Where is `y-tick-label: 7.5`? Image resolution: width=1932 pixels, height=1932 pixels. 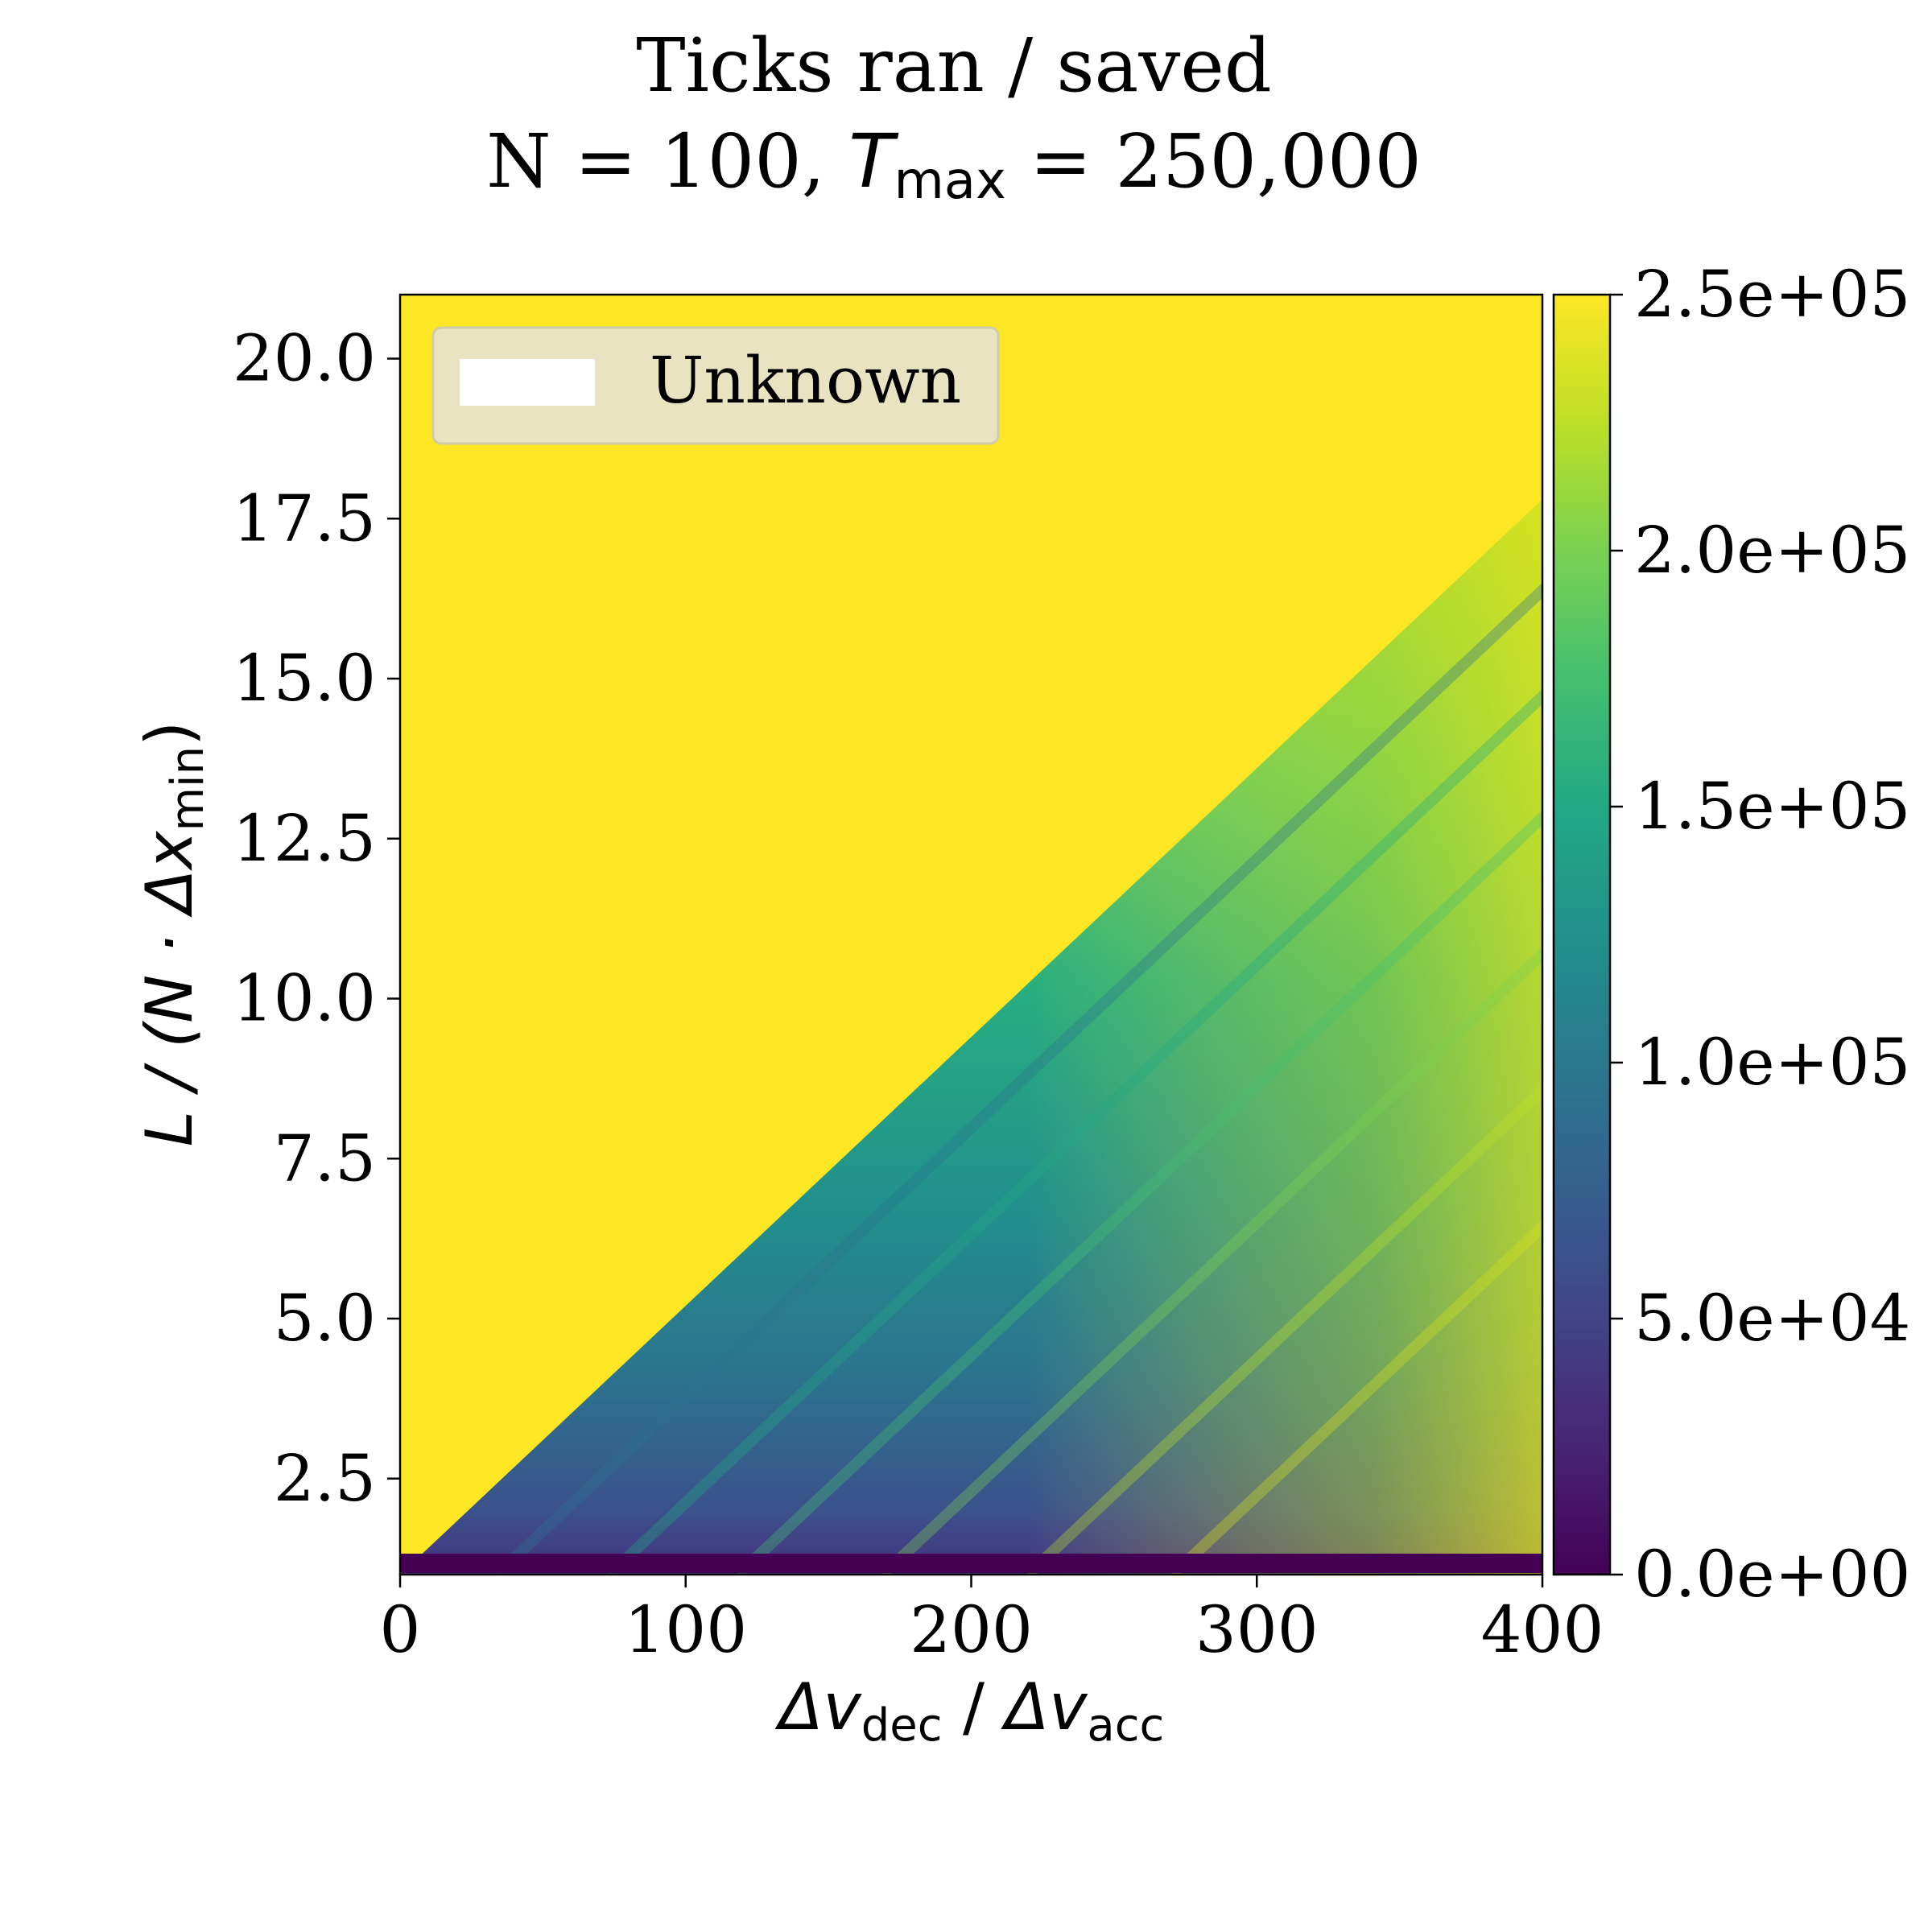 y-tick-label: 7.5 is located at coordinates (325, 1158).